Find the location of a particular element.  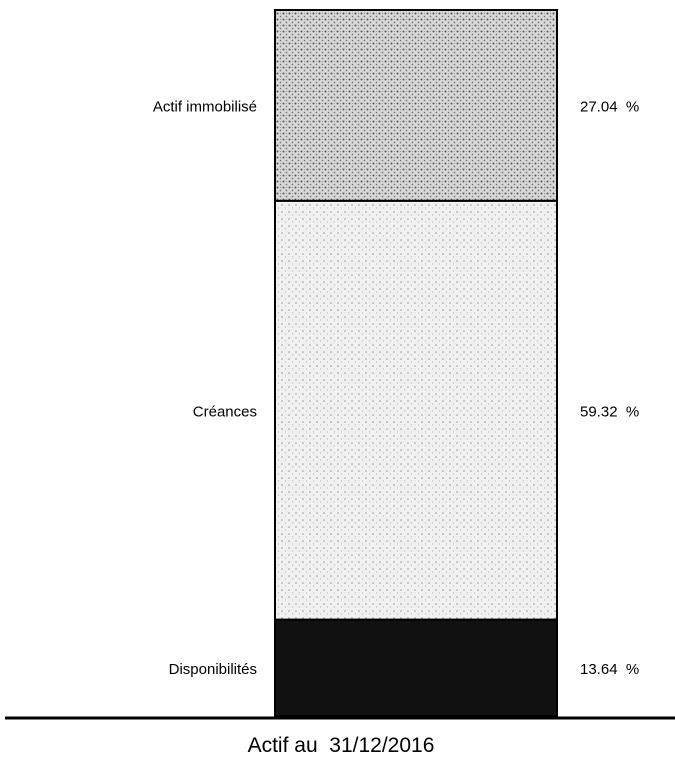

bar-segment-disponibilites is located at coordinates (416, 667).